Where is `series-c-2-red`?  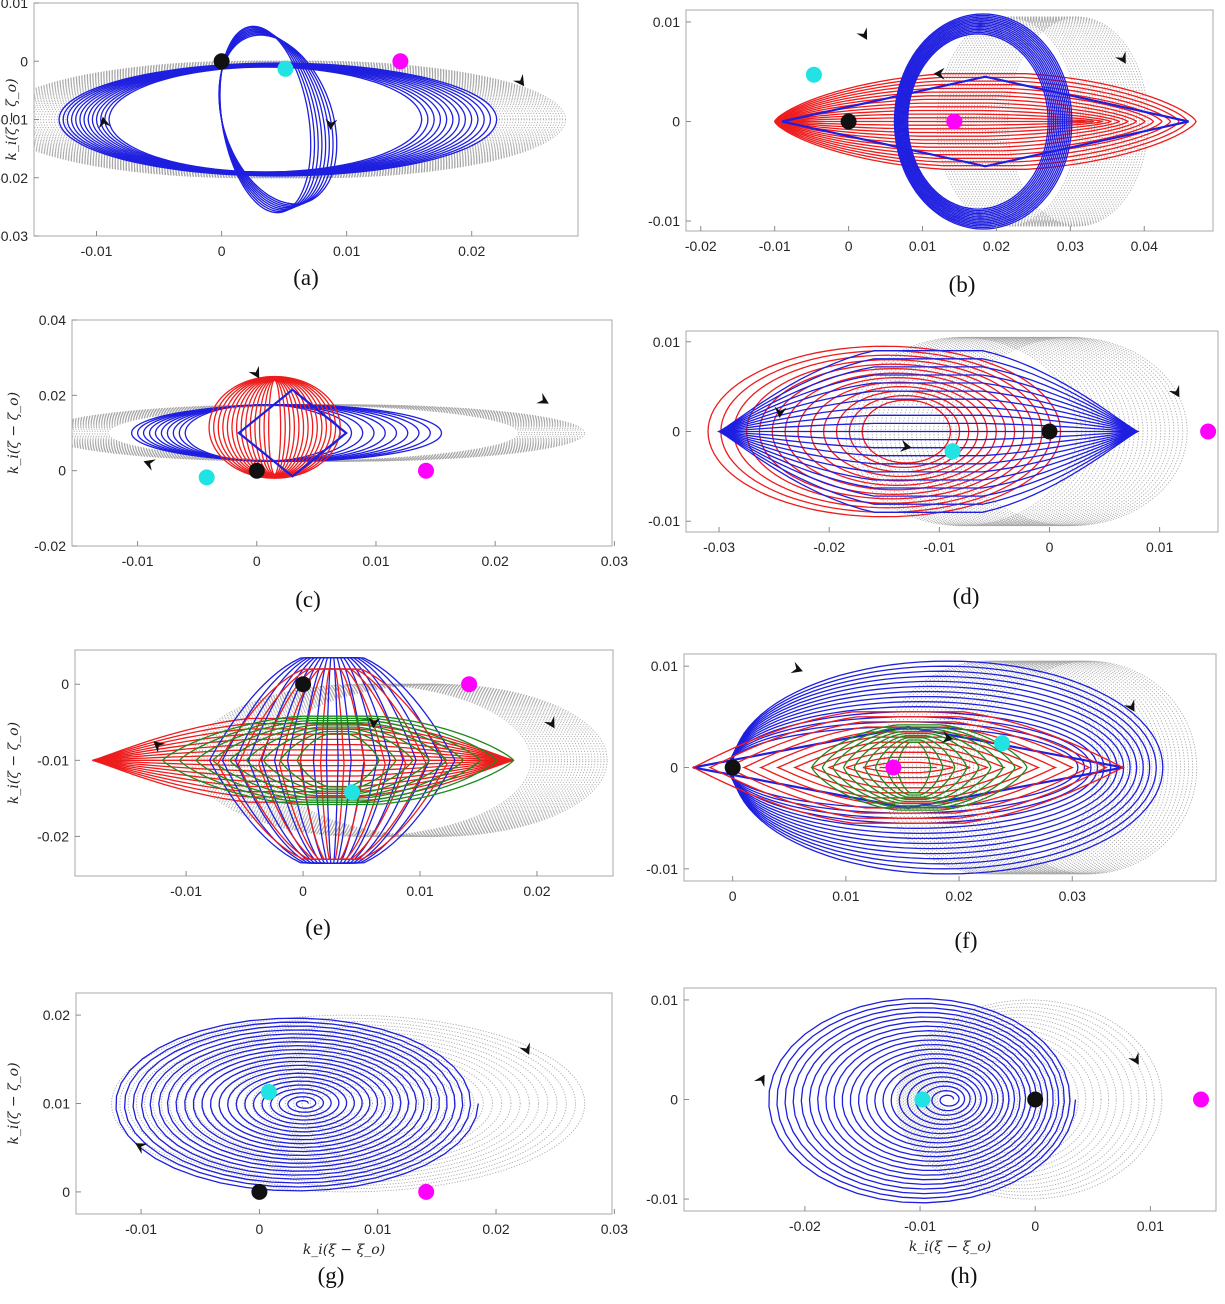
series-c-2-red is located at coordinates (274, 427).